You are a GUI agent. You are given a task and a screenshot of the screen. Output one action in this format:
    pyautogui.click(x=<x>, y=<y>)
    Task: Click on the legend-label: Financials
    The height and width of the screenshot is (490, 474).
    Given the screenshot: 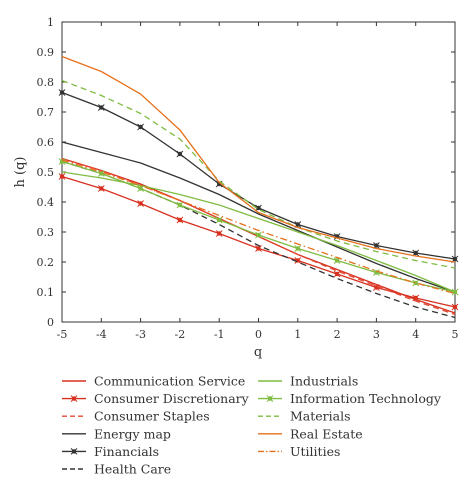 What is the action you would take?
    pyautogui.click(x=126, y=451)
    